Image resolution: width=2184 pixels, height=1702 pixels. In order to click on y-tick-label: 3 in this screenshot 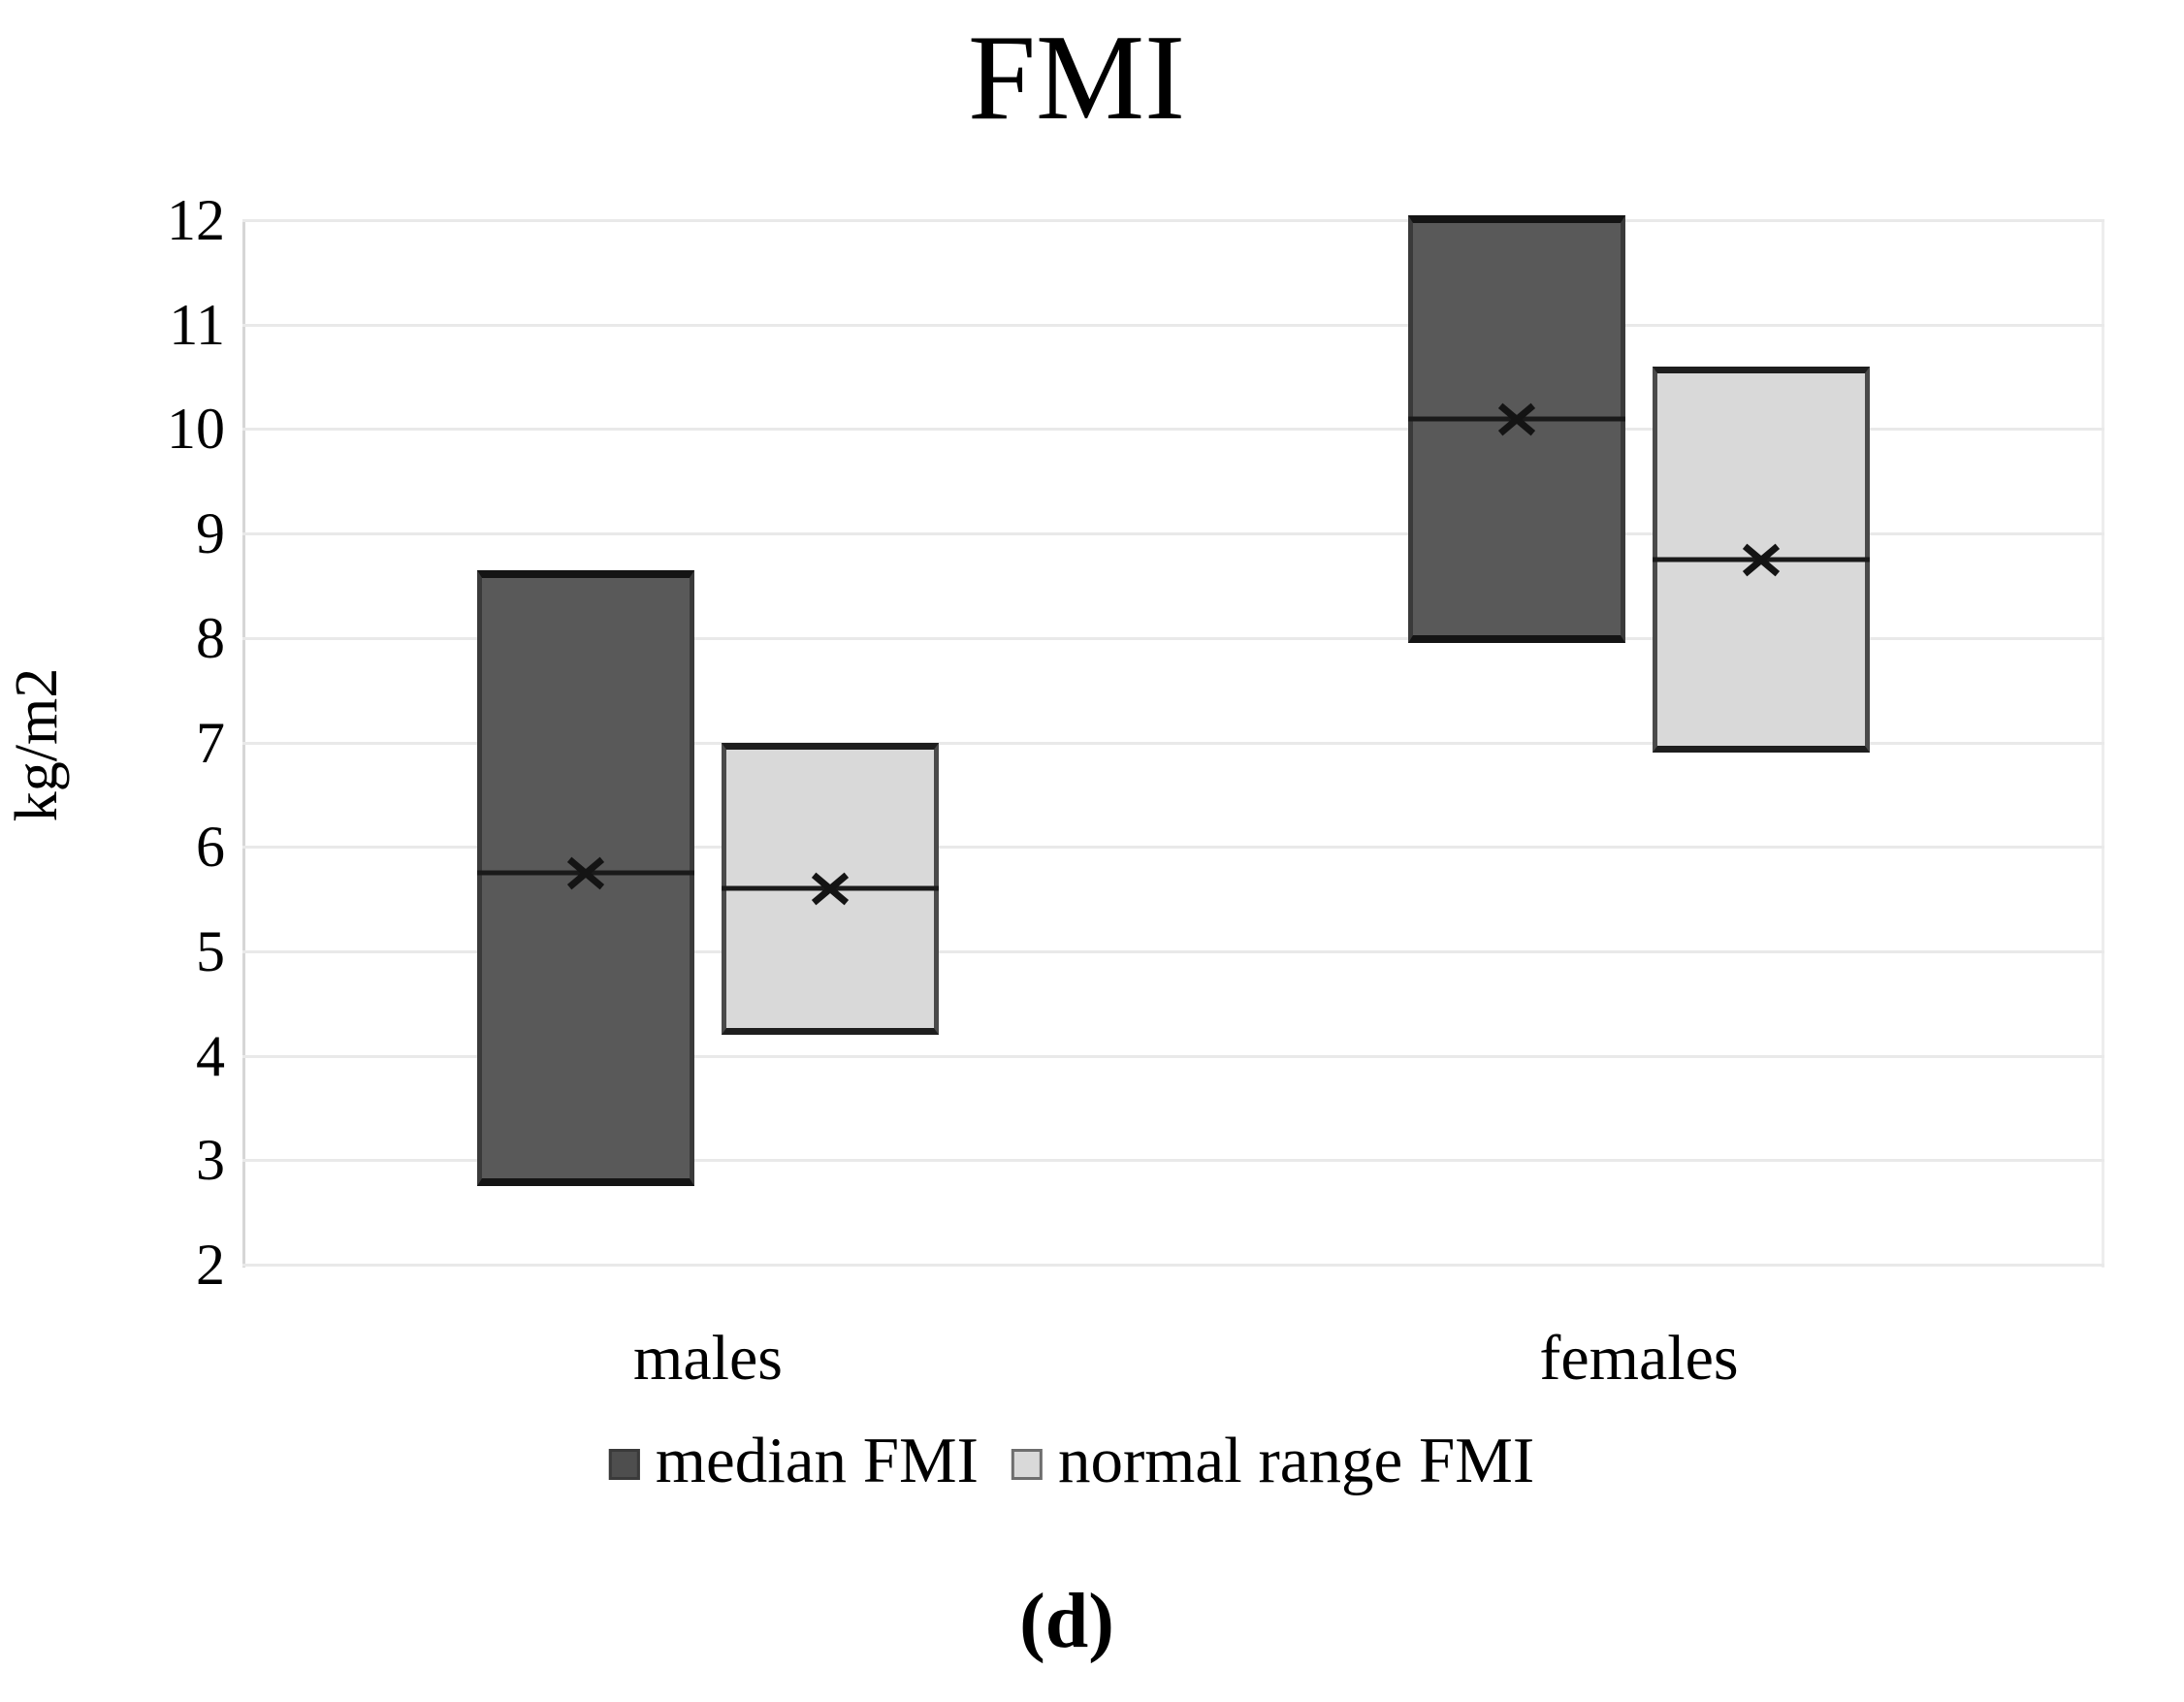, I will do `click(210, 1160)`.